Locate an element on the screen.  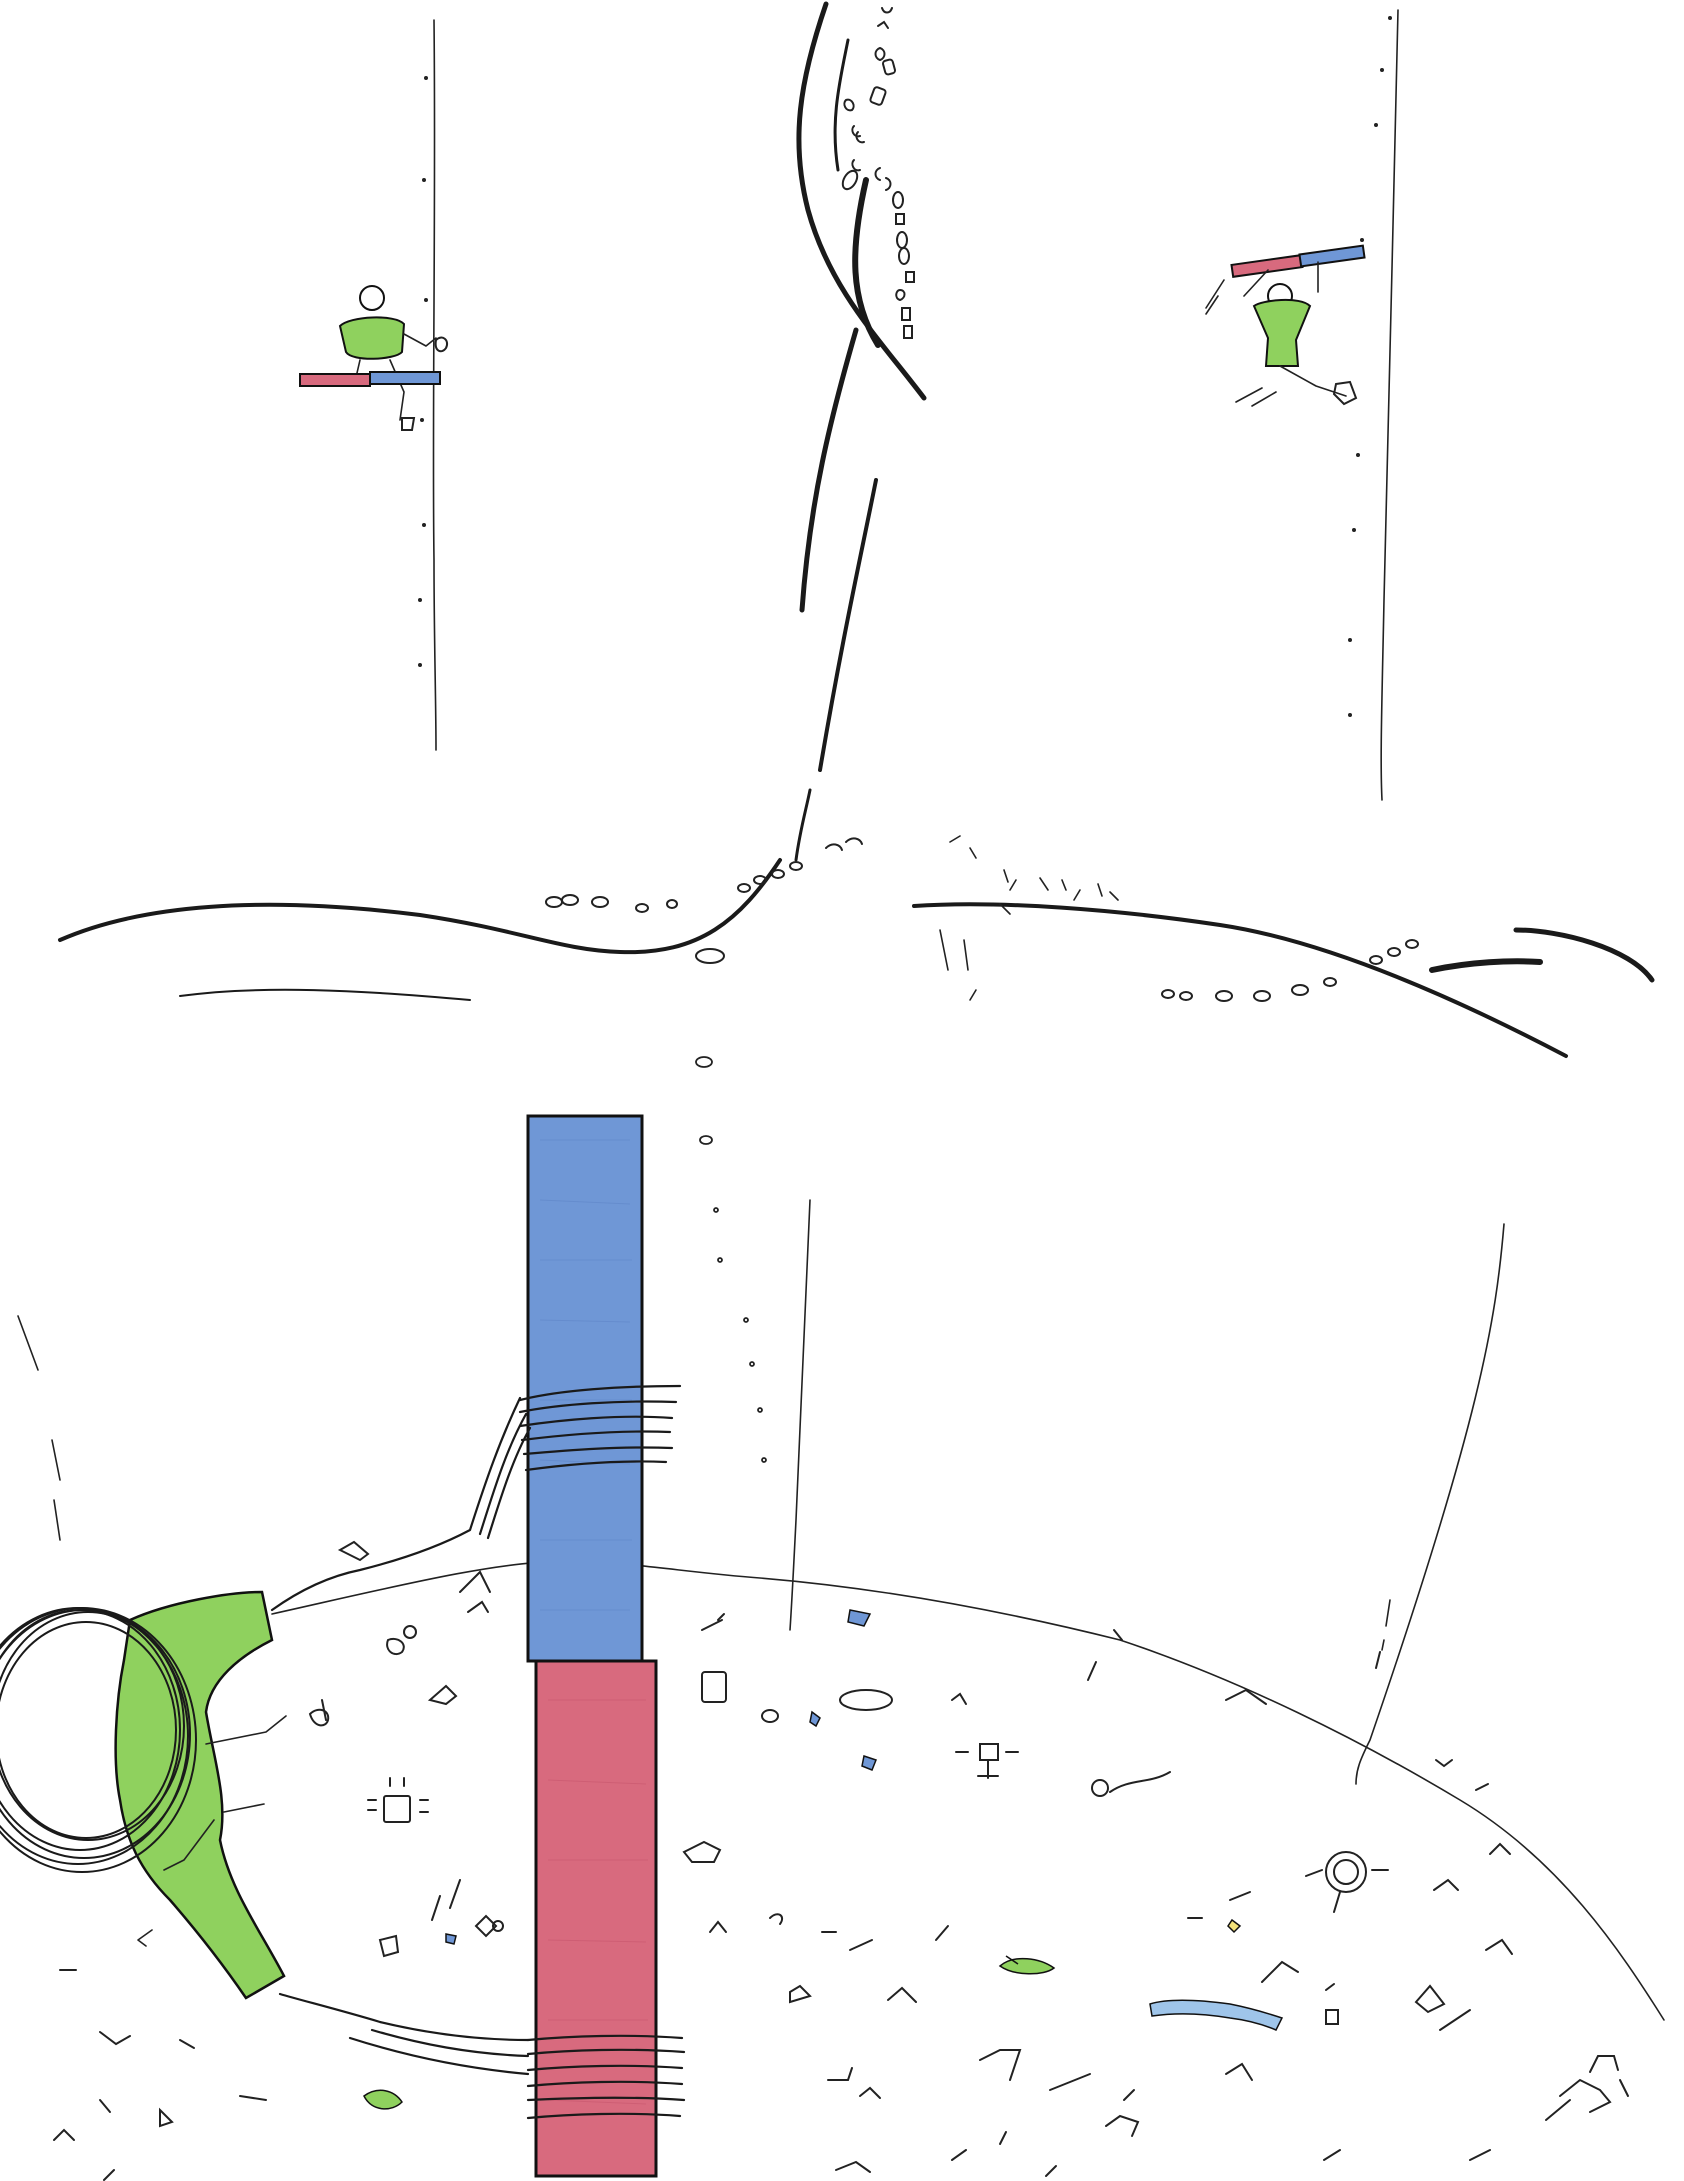
falling-chain-debris is located at coordinates (878, 173).